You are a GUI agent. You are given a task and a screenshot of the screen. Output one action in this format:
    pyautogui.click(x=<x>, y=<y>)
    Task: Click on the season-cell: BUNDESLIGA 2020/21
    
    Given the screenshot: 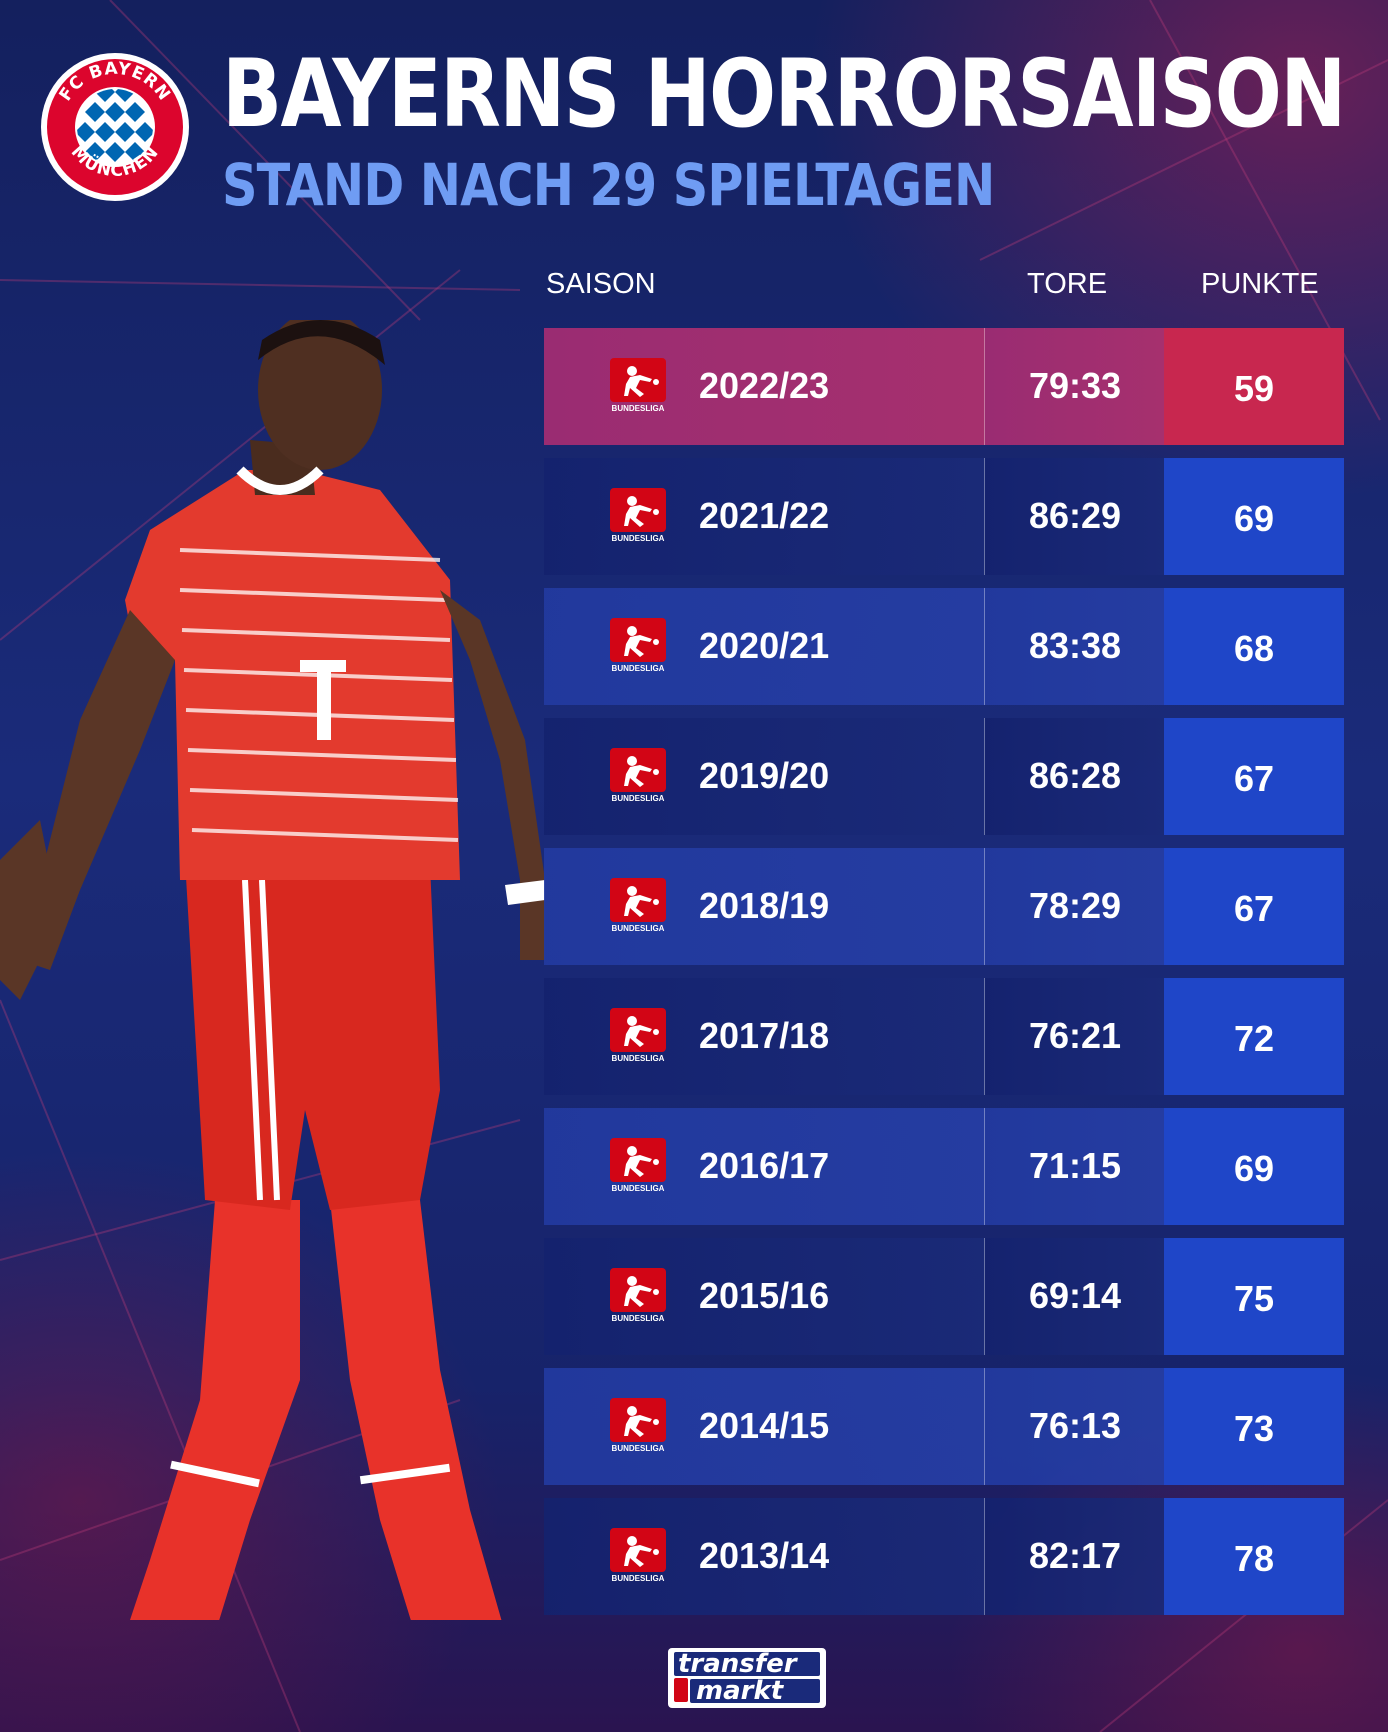 What is the action you would take?
    pyautogui.click(x=764, y=646)
    